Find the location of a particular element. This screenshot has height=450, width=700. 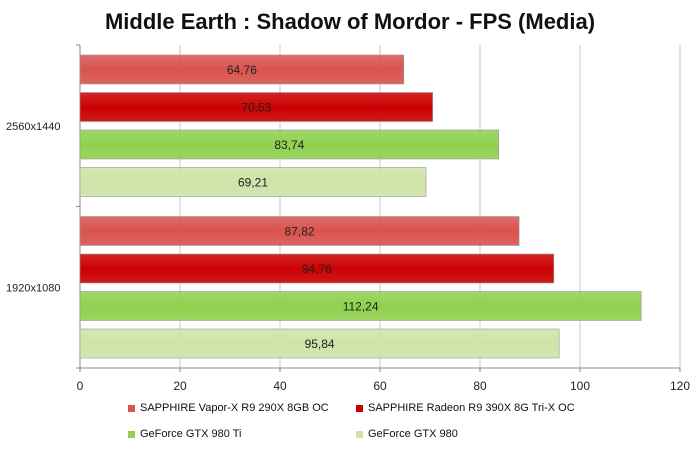

data-label: 112,24 is located at coordinates (361, 307).